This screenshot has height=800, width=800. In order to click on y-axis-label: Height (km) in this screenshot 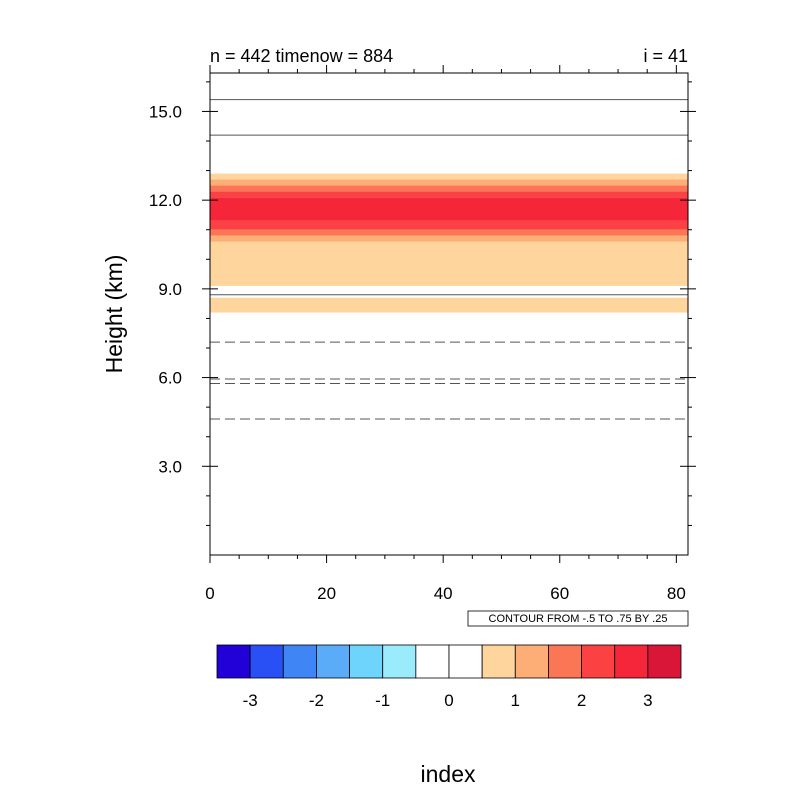, I will do `click(114, 314)`.